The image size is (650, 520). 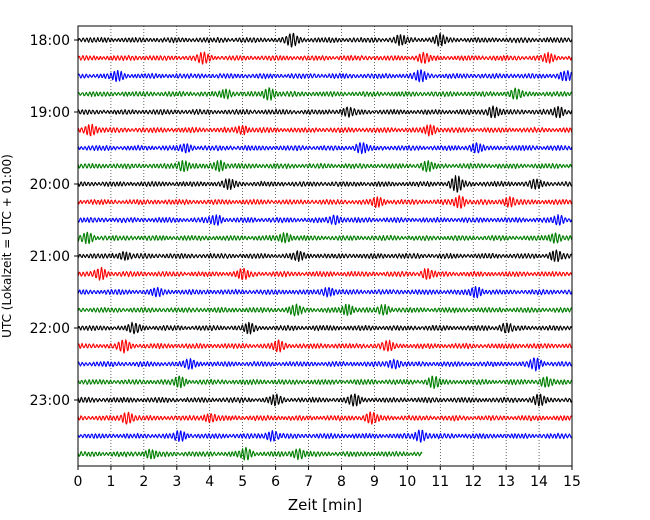 I want to click on x-tick-label: 11, so click(x=440, y=482).